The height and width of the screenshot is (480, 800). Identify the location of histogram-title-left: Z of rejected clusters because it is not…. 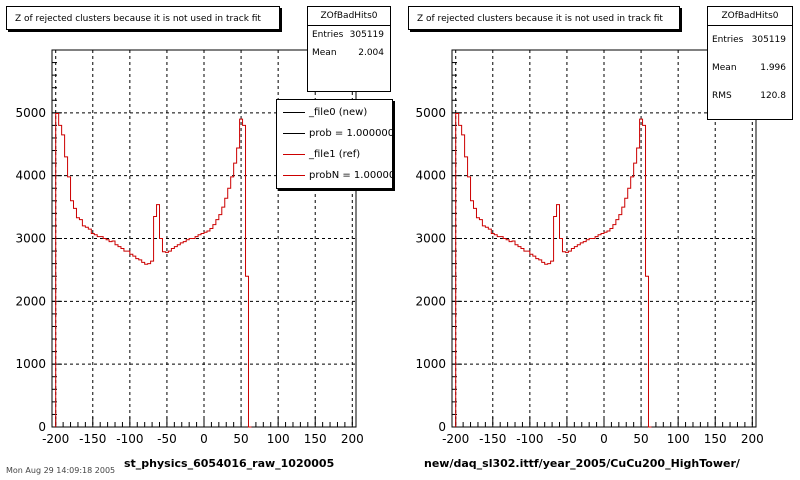
(143, 18).